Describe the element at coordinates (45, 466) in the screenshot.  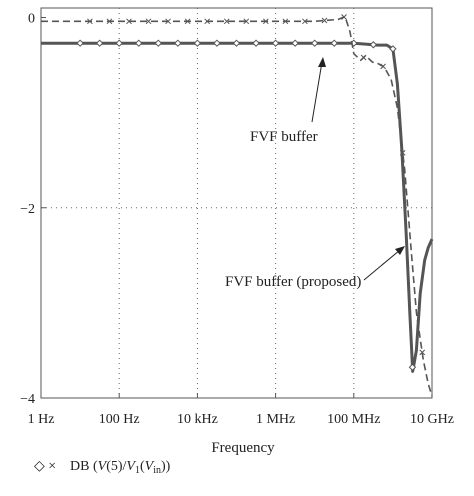
I see `legend-markers: ◇ ×` at that location.